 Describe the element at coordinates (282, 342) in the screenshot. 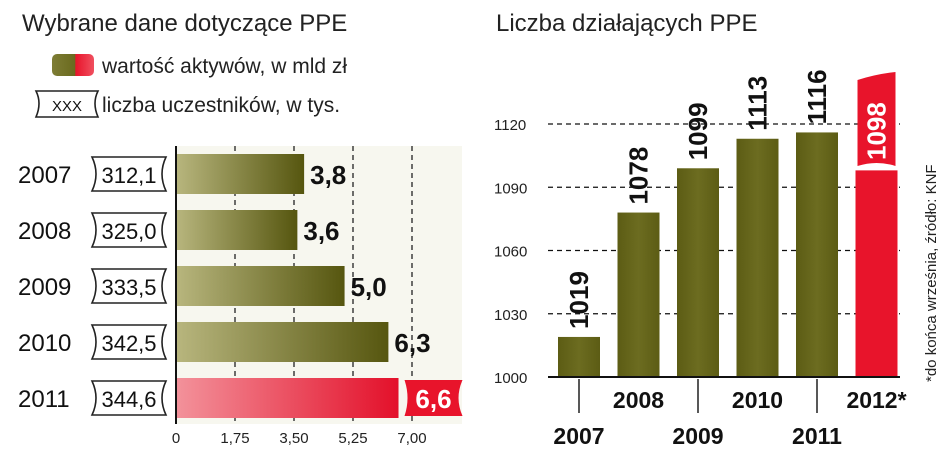

I see `asset-bar-2010` at that location.